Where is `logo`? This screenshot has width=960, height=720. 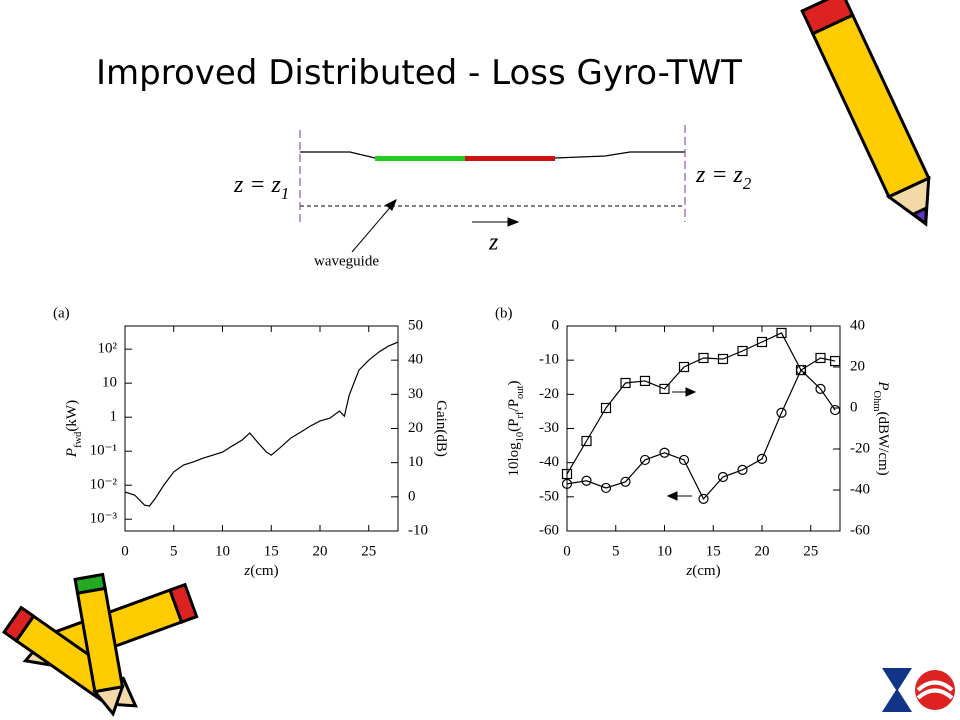
logo is located at coordinates (918, 690).